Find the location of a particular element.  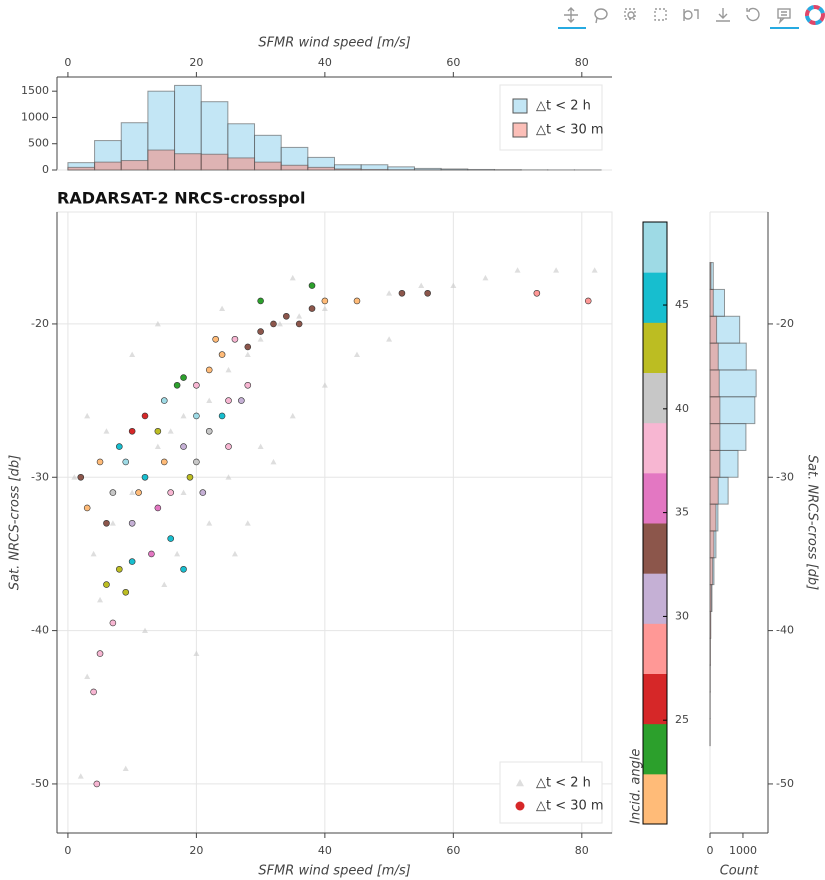

pan-tool is located at coordinates (572, 18).